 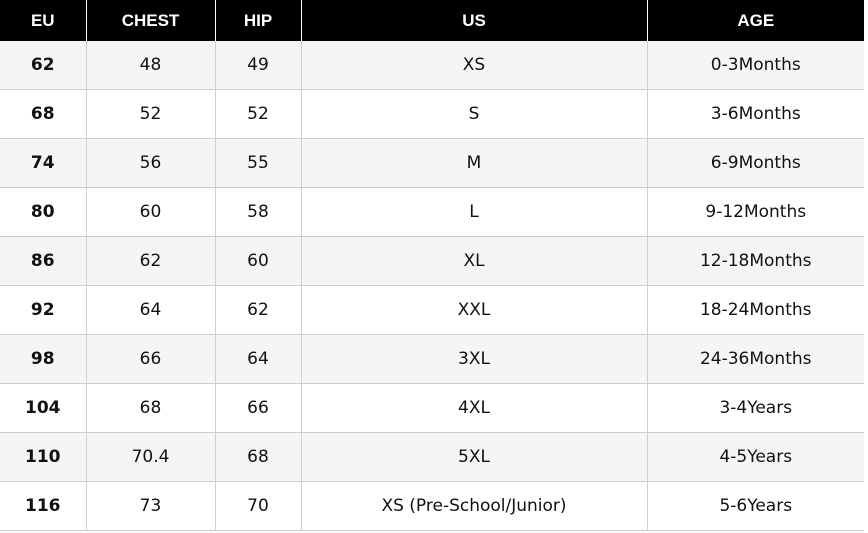 I want to click on header-row: EU CHEST HIP US AGE, so click(x=432, y=20).